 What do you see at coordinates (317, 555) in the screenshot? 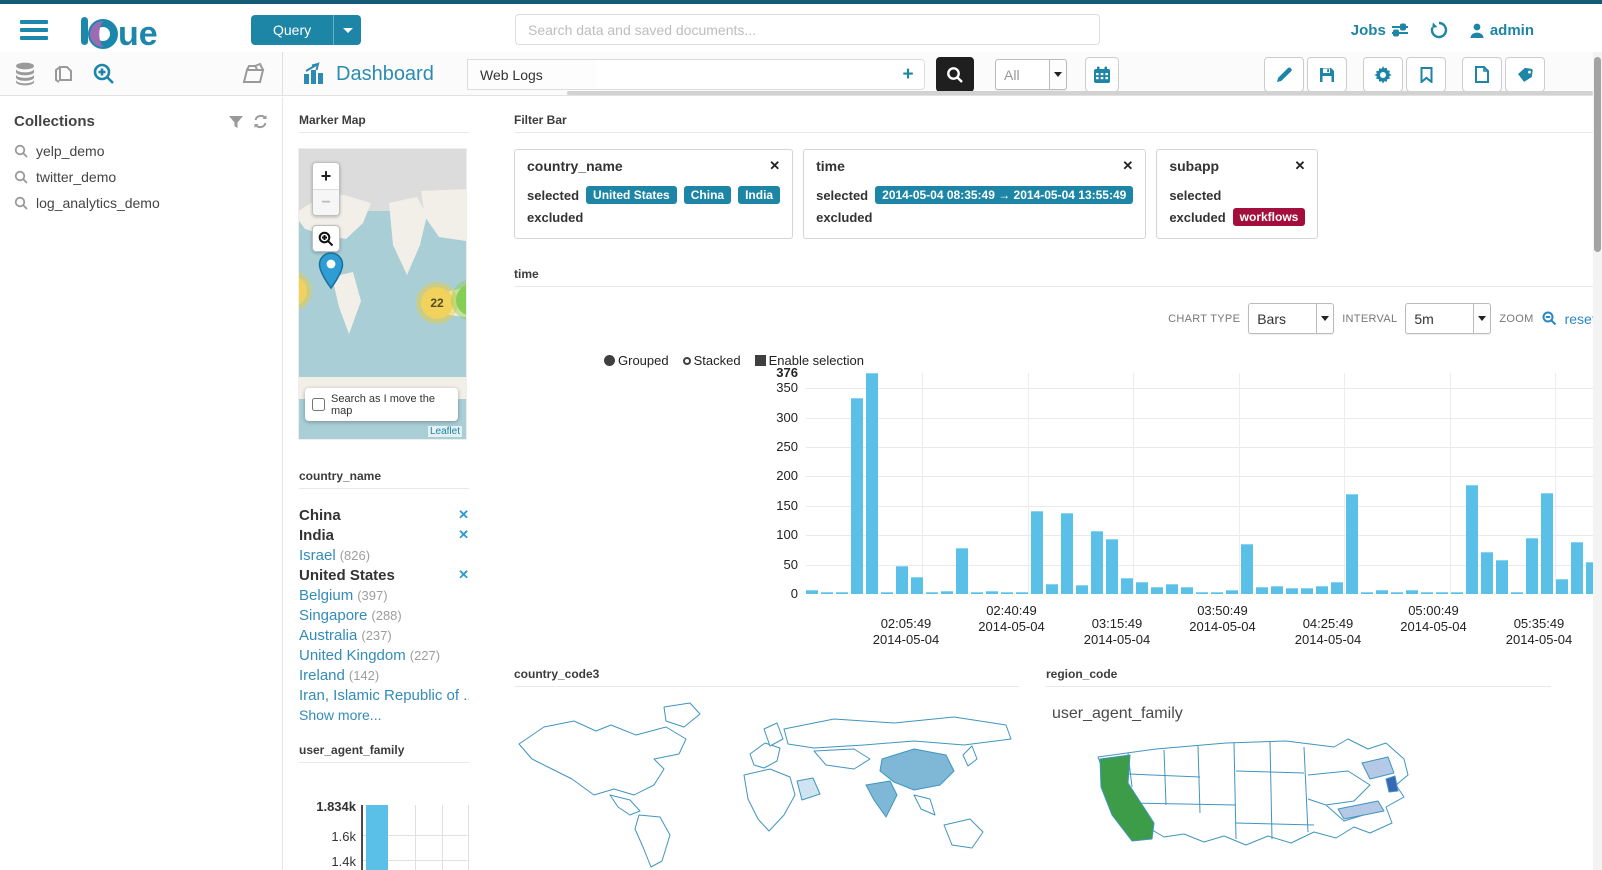
I see `facet-item-label: Israel` at bounding box center [317, 555].